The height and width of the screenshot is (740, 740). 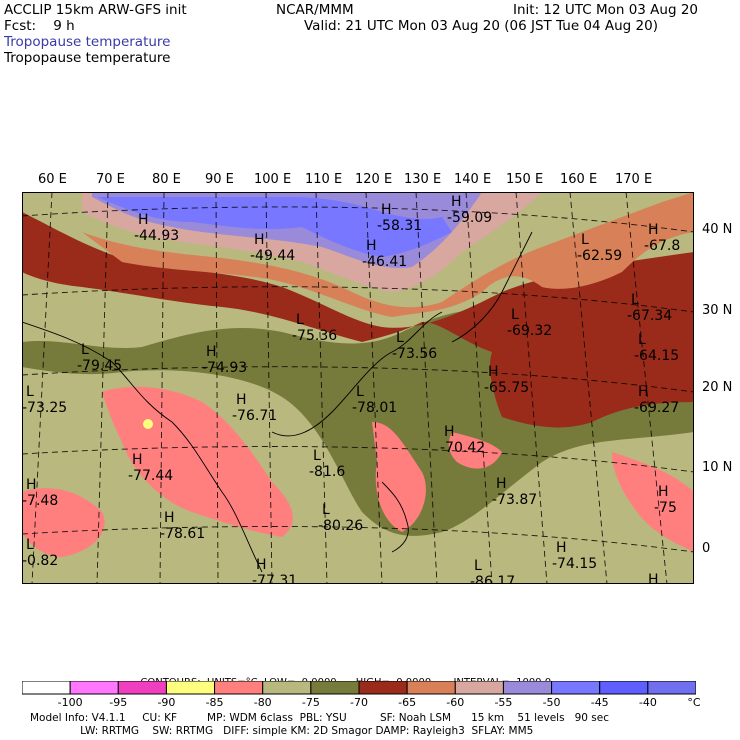 What do you see at coordinates (579, 179) in the screenshot?
I see `lon-label: 160 E` at bounding box center [579, 179].